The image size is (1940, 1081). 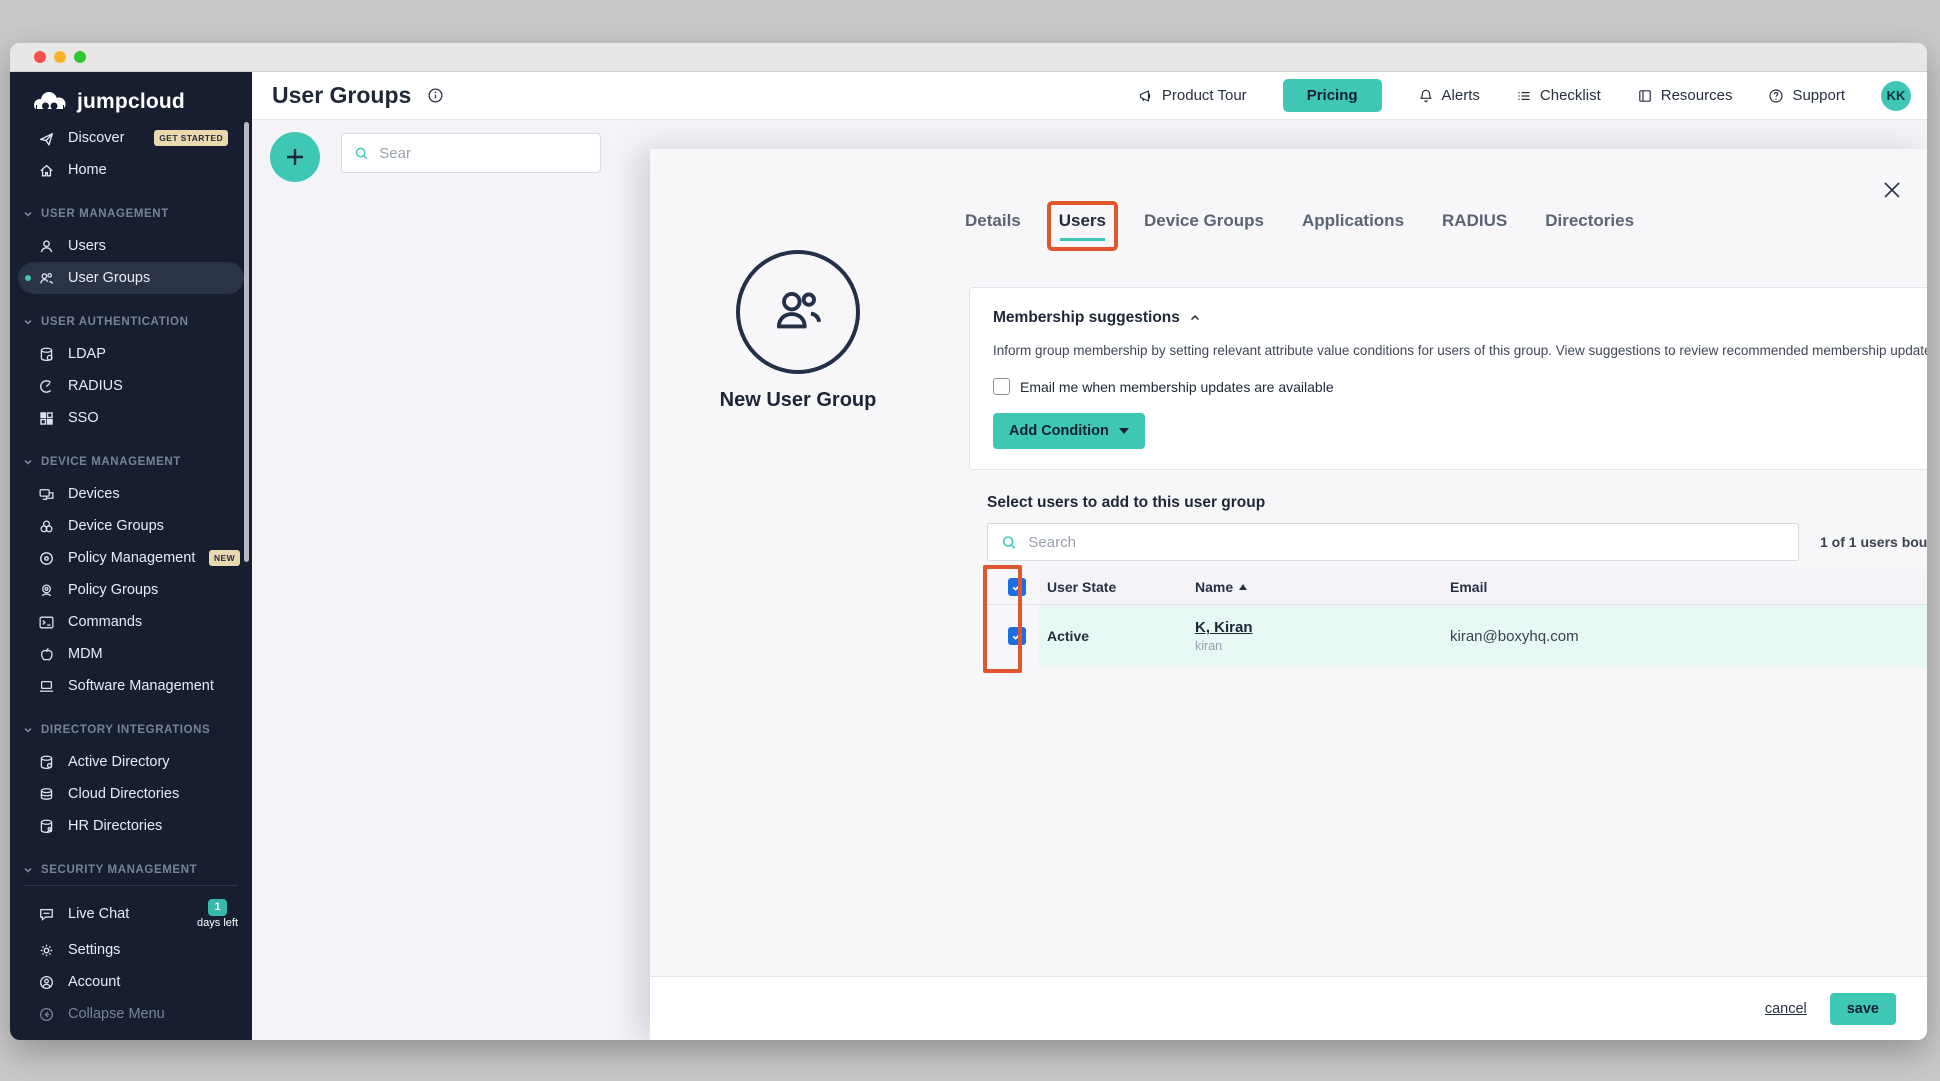 I want to click on user-group-icon, so click(x=799, y=310).